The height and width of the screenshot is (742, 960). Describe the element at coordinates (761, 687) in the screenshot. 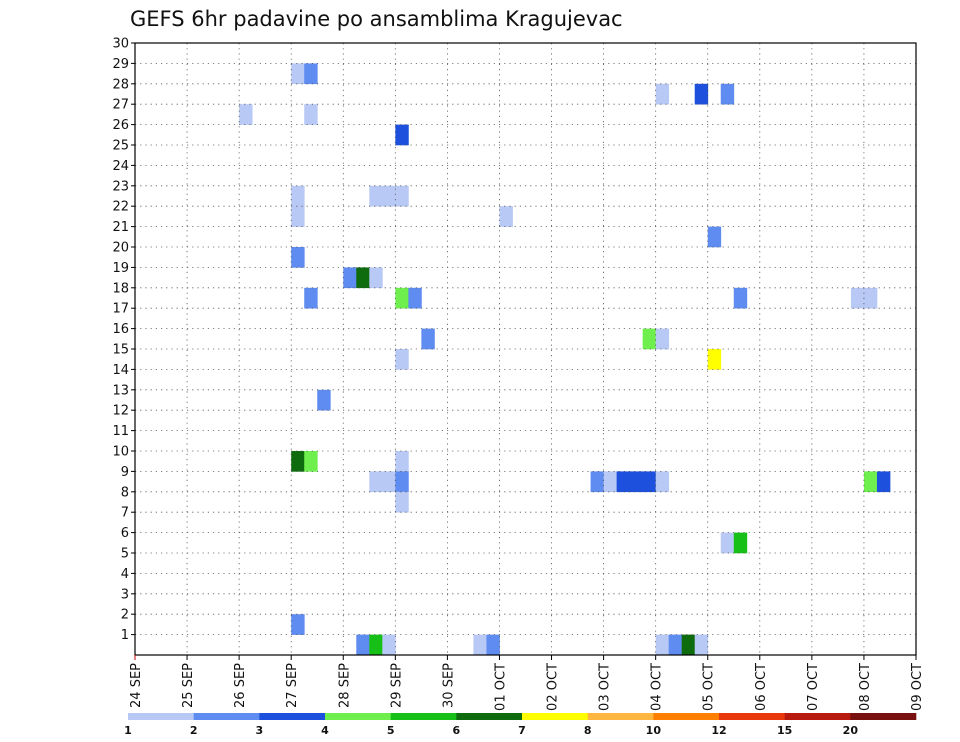

I see `x-tick-label: 06 OCT` at that location.